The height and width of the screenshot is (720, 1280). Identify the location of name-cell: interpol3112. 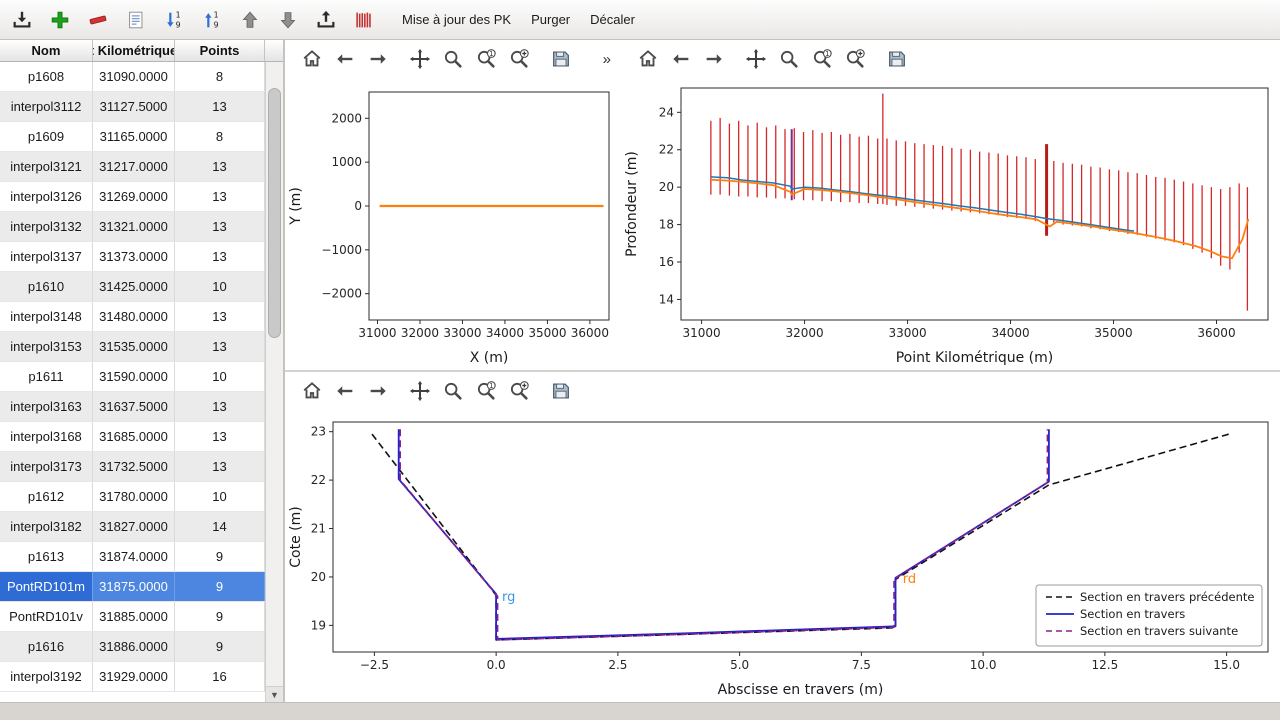
(46, 106).